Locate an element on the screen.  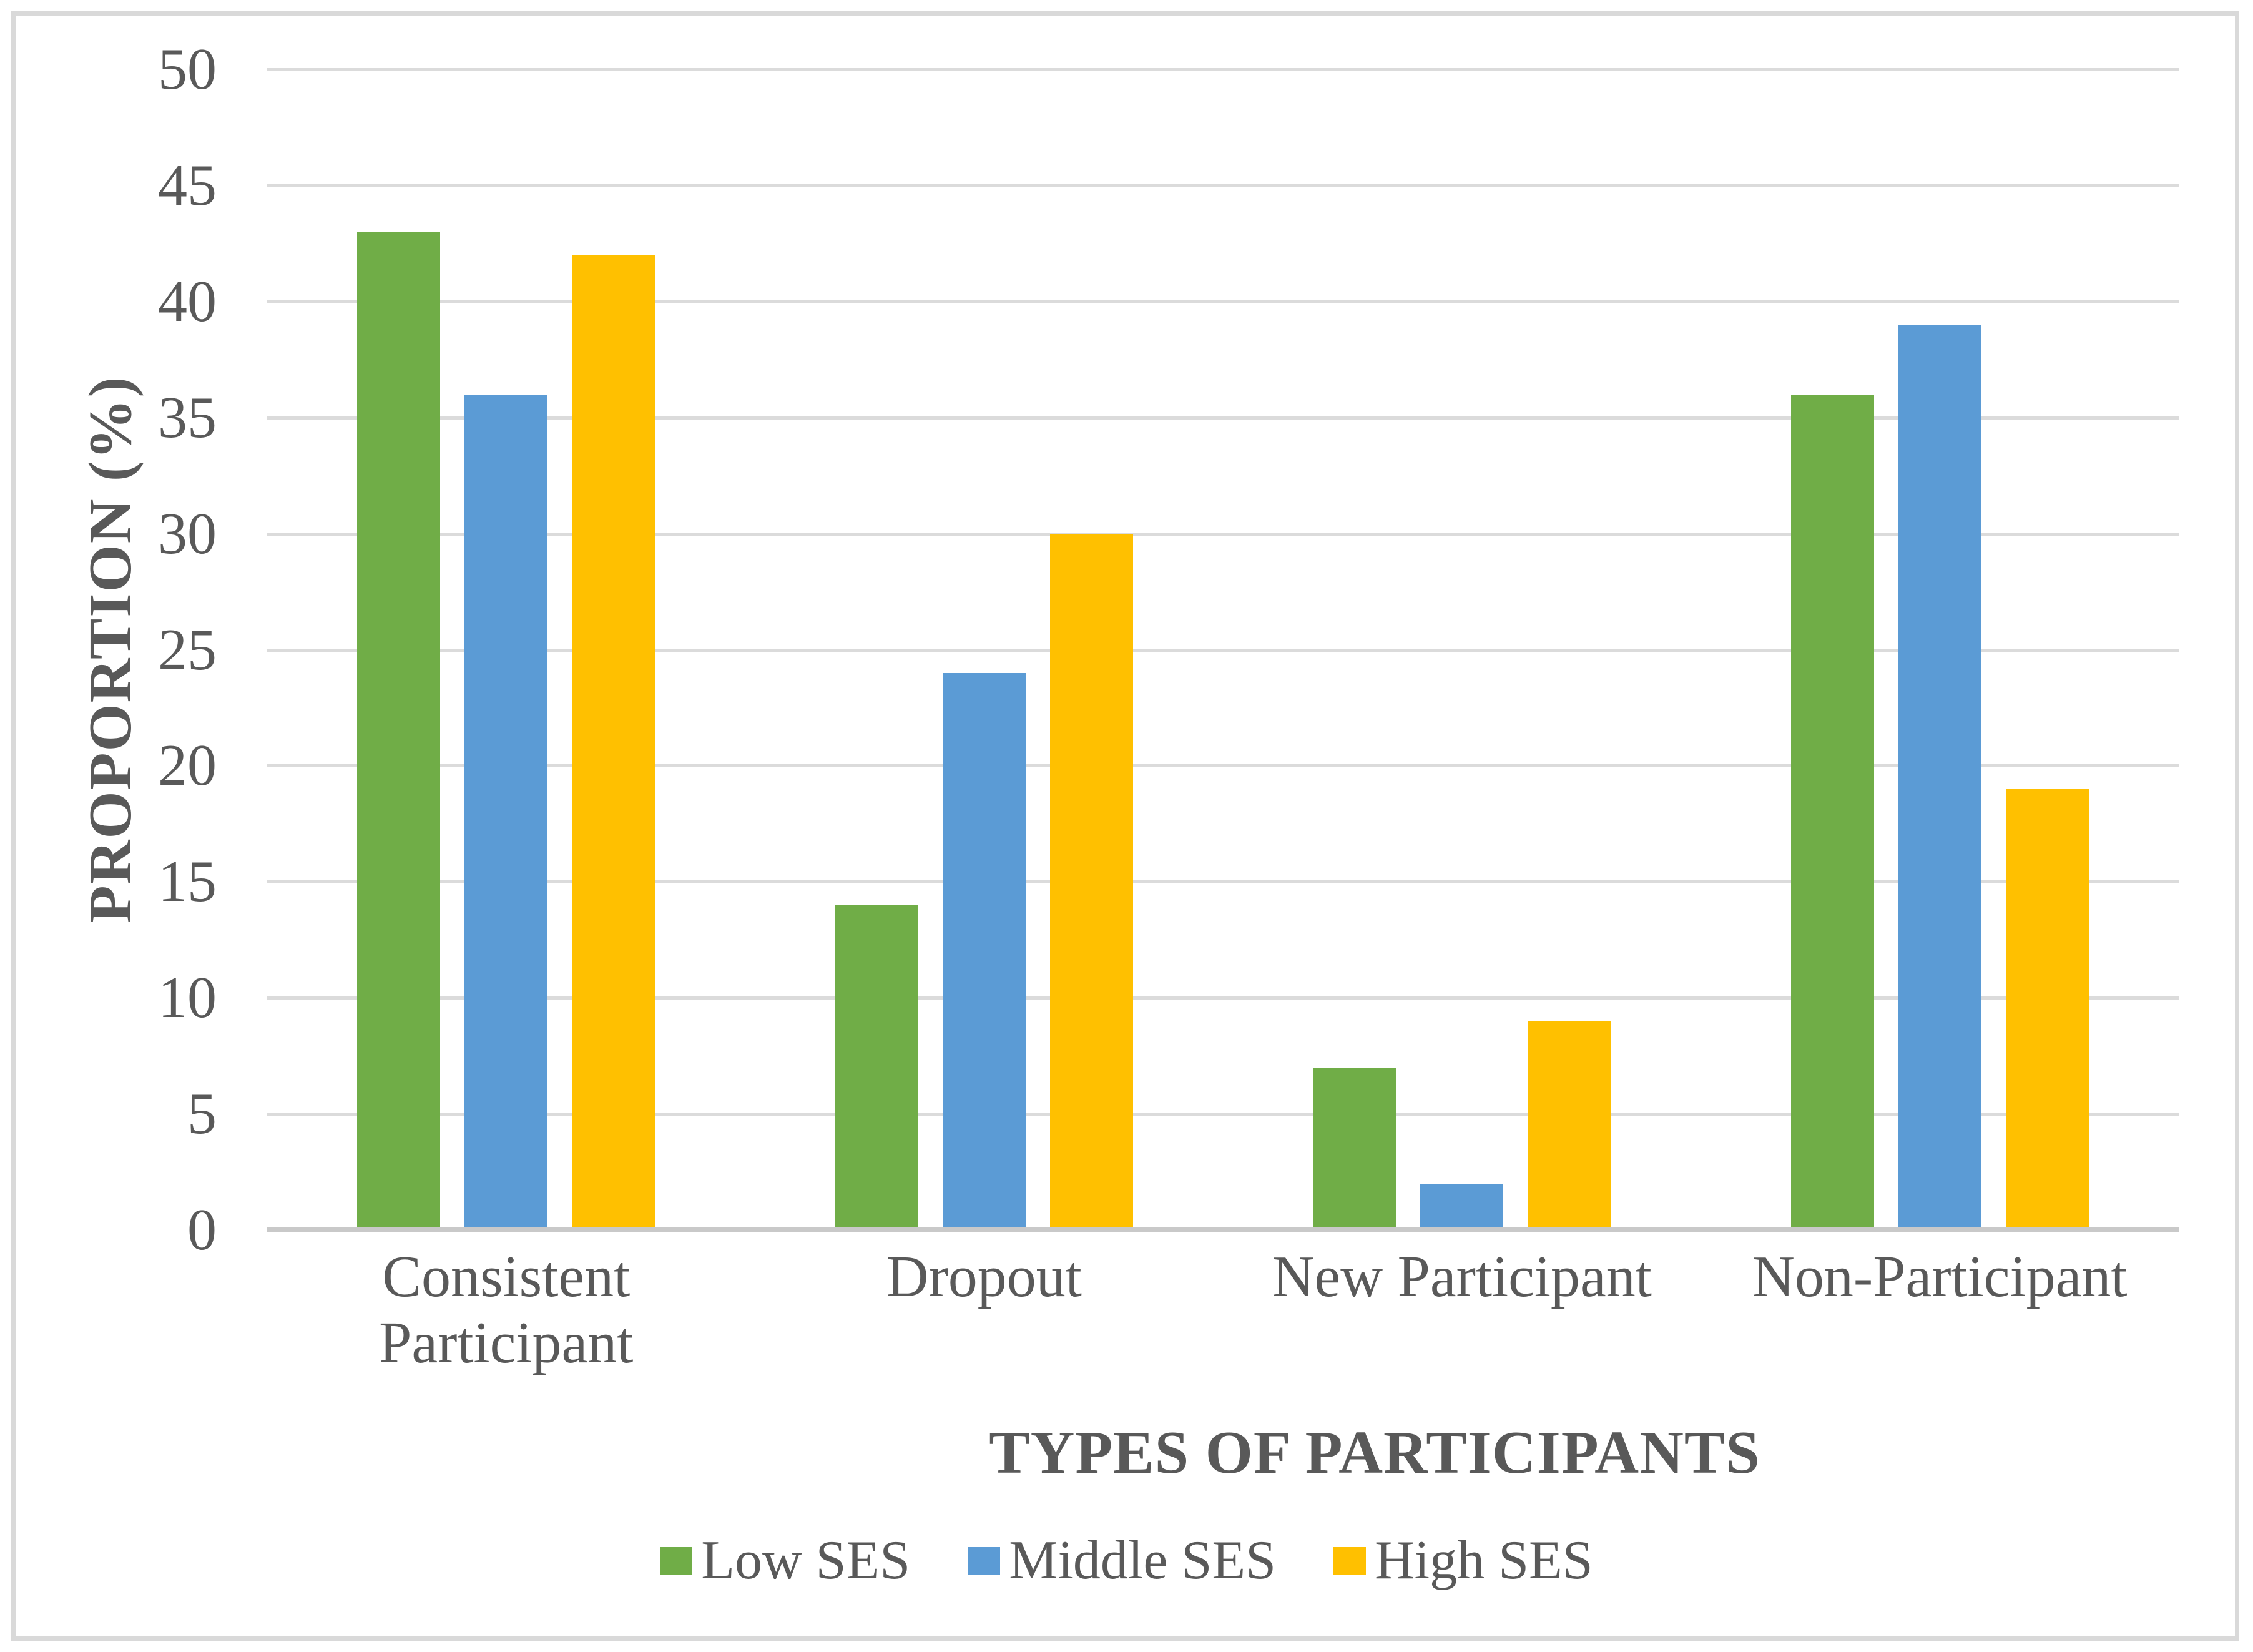
y-tick-label-20: 20 is located at coordinates (187, 766).